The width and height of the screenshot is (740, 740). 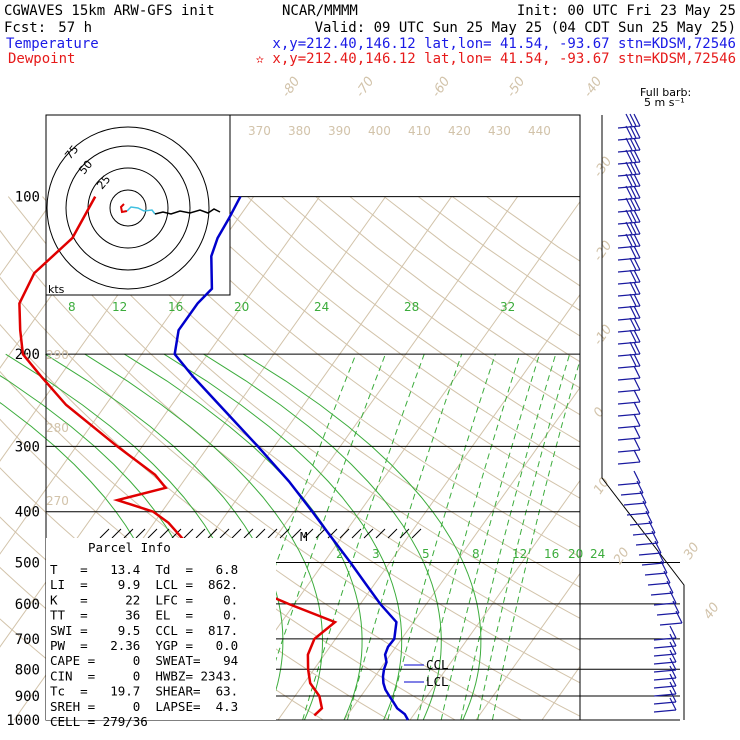 I want to click on mixing-ratio-label-low-5: 5, so click(x=426, y=554).